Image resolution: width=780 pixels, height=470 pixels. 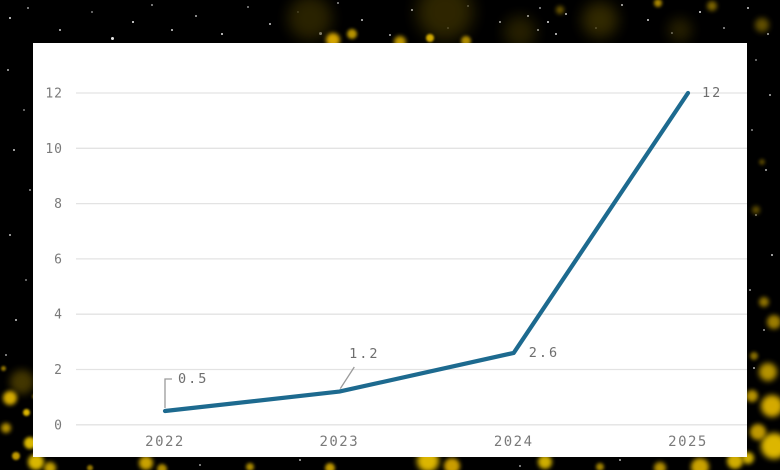 I want to click on x-tick-label-2024: 2024, so click(x=514, y=442).